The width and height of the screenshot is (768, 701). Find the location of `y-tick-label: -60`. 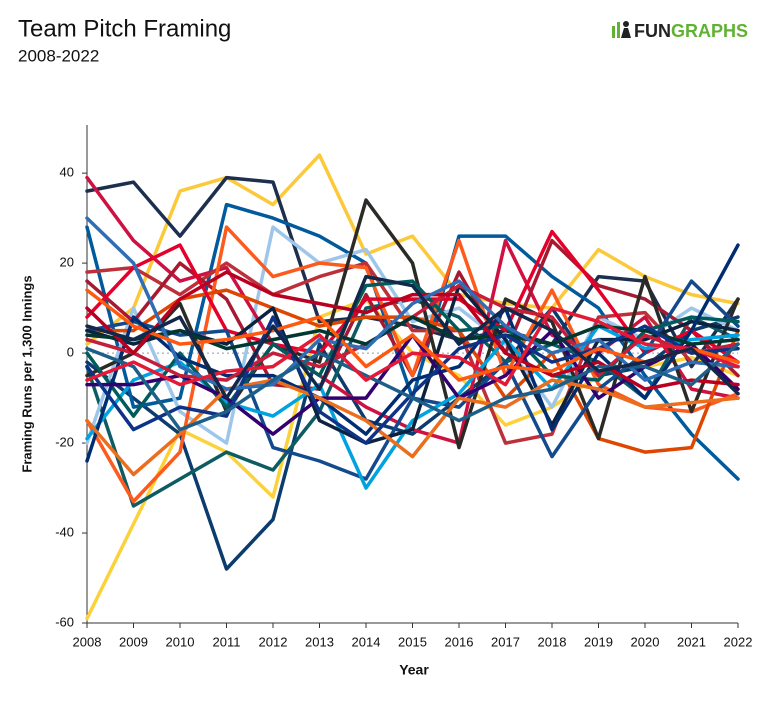

y-tick-label: -60 is located at coordinates (64, 621).